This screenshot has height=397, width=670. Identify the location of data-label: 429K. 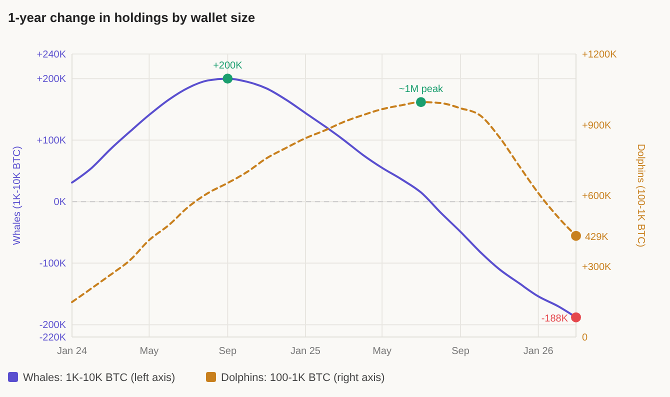
(597, 237).